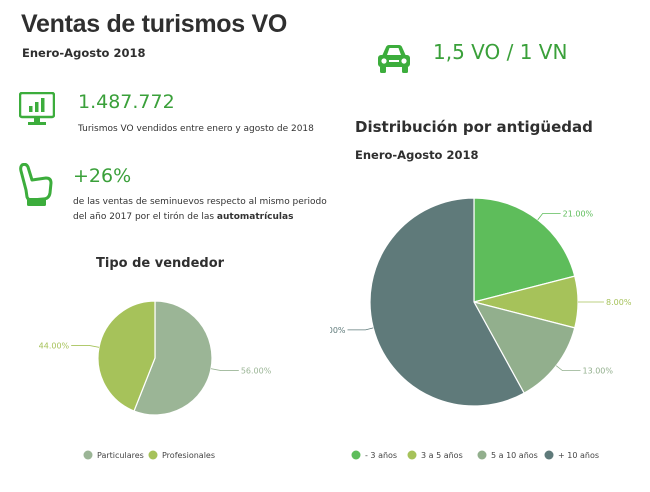 The width and height of the screenshot is (650, 492). I want to click on growth-description-bold: automatrículas, so click(255, 217).